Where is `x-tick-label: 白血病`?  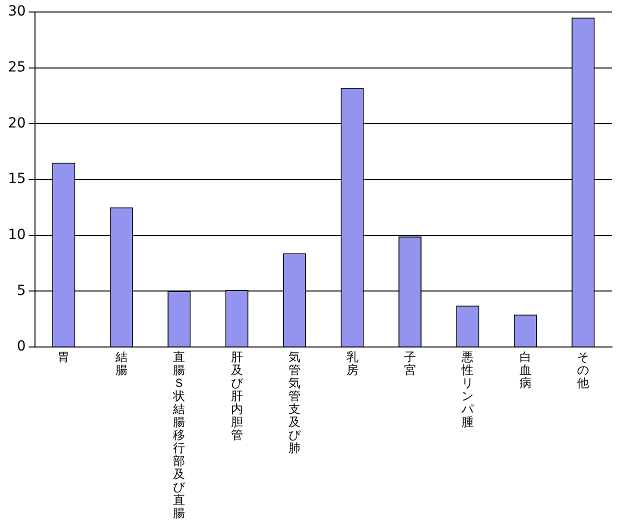 x-tick-label: 白血病 is located at coordinates (525, 370).